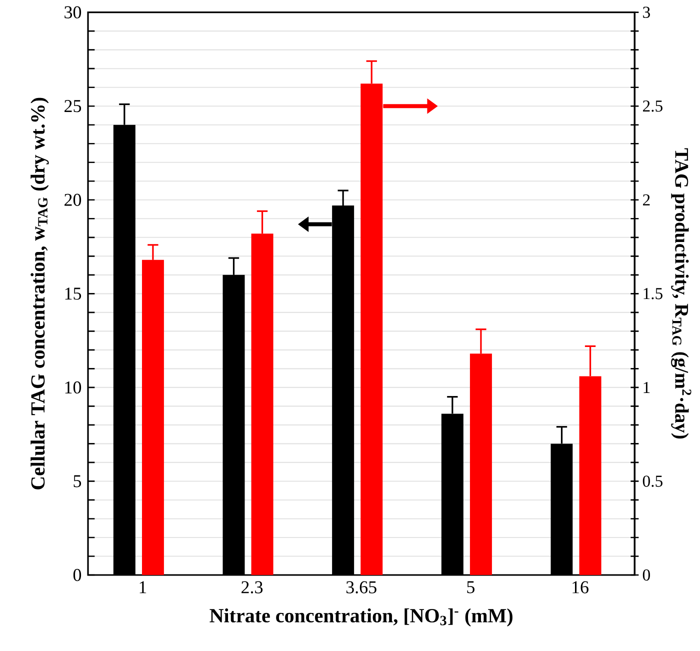 This screenshot has width=700, height=651. I want to click on y2-tick-label: 1.5, so click(653, 294).